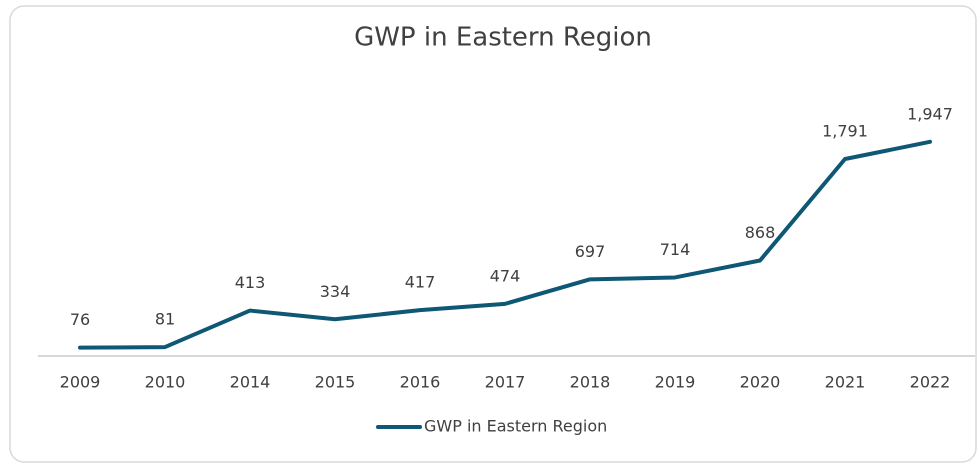 This screenshot has height=466, width=979. Describe the element at coordinates (515, 426) in the screenshot. I see `legend-label: GWP in Eastern Region` at that location.